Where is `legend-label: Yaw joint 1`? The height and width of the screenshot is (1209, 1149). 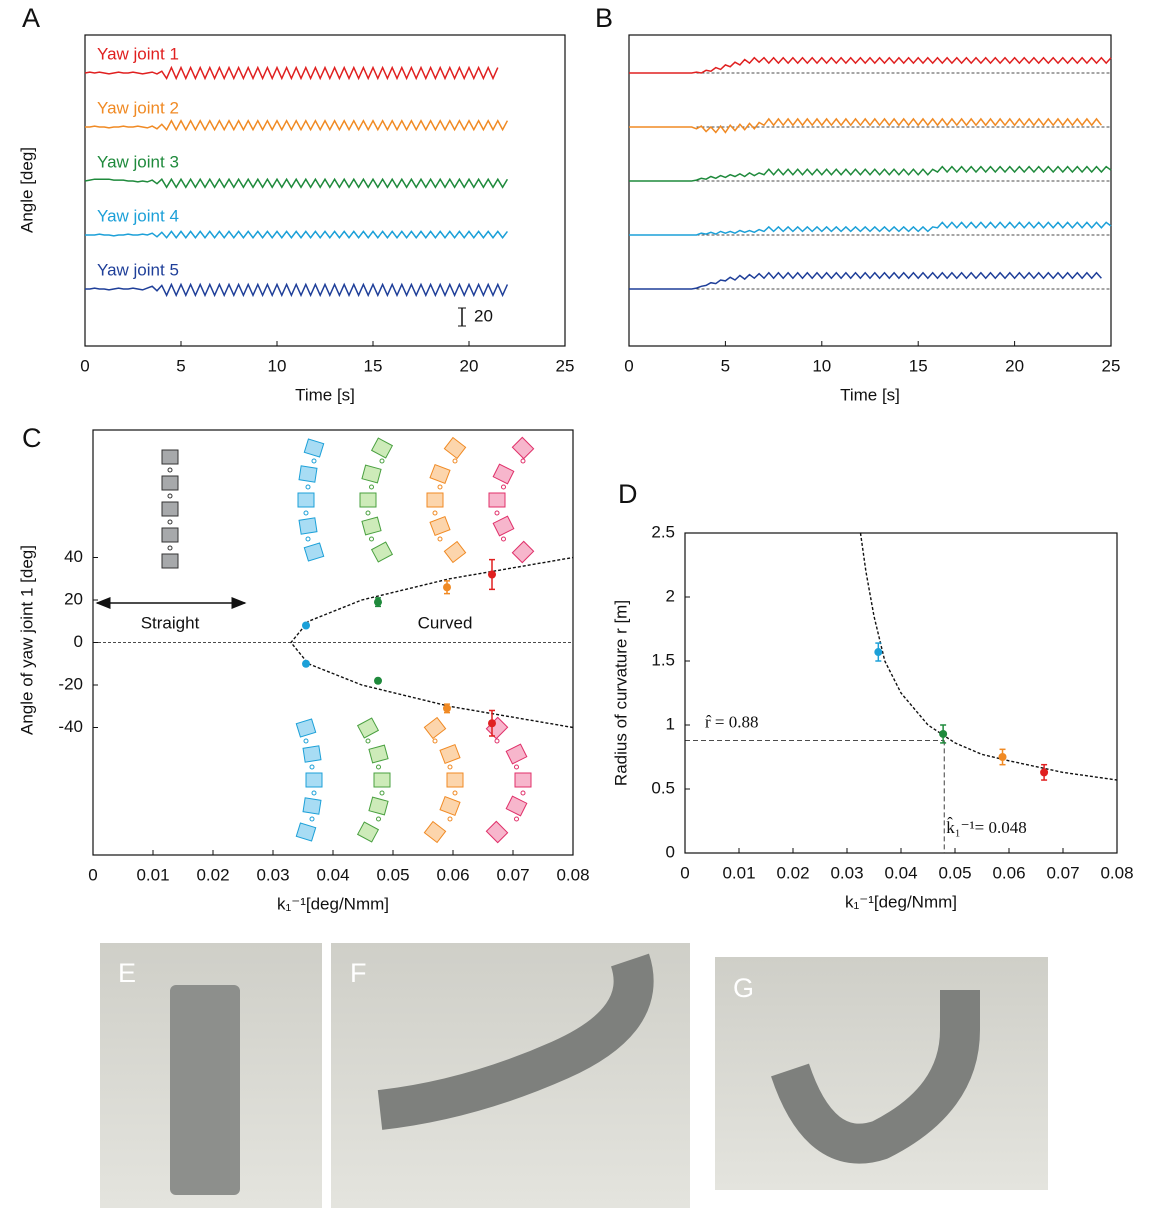 legend-label: Yaw joint 1 is located at coordinates (138, 53).